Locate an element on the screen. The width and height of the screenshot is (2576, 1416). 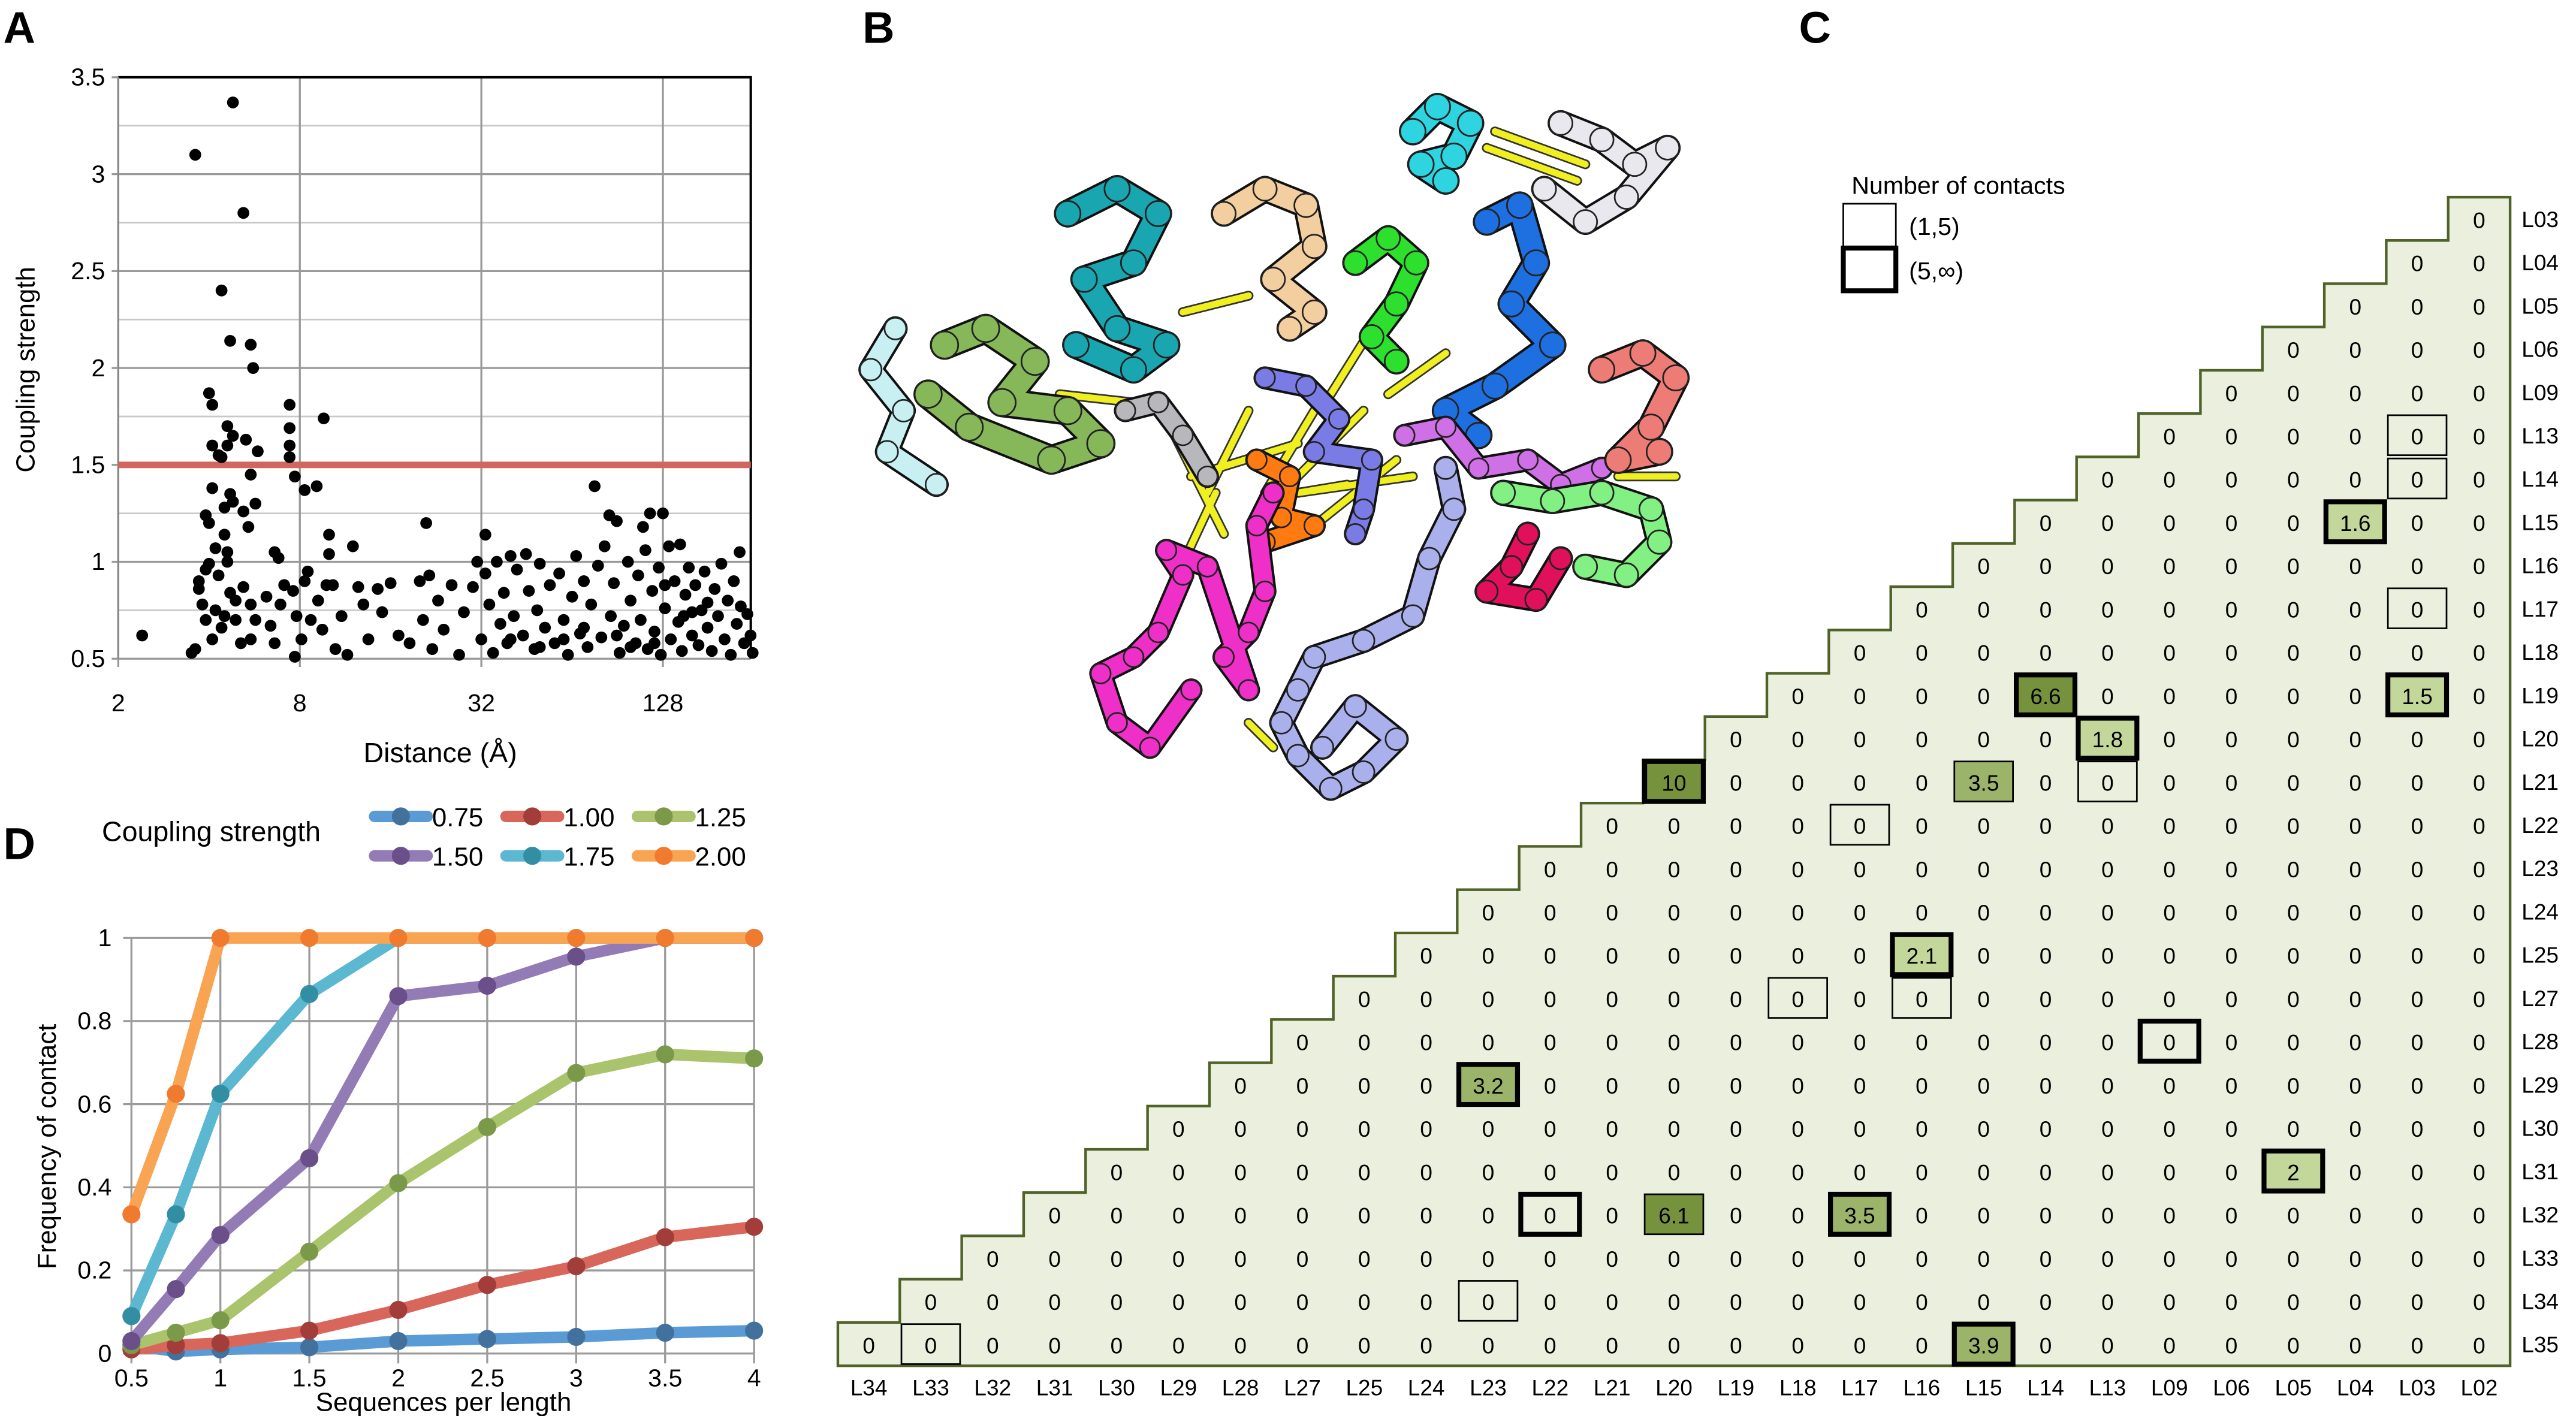
y-tick-label: 3 is located at coordinates (98, 174).